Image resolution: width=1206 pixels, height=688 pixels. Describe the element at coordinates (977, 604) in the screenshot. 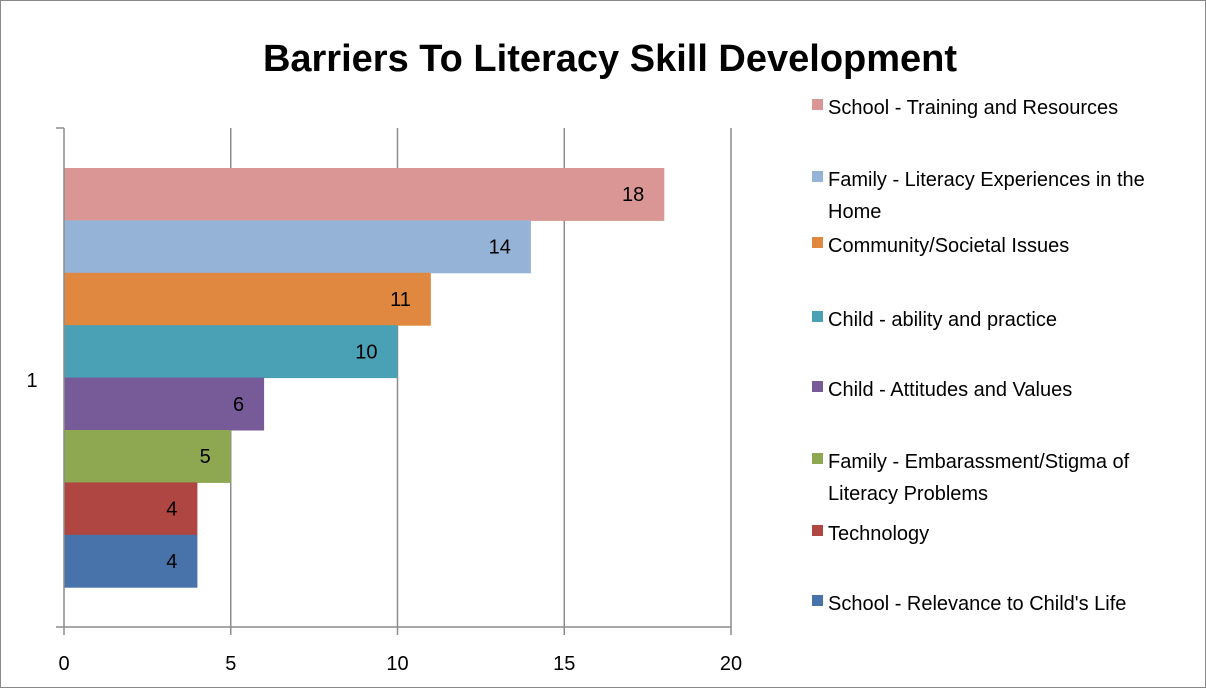

I see `legend-label: School - Relevance to Child's Life` at that location.